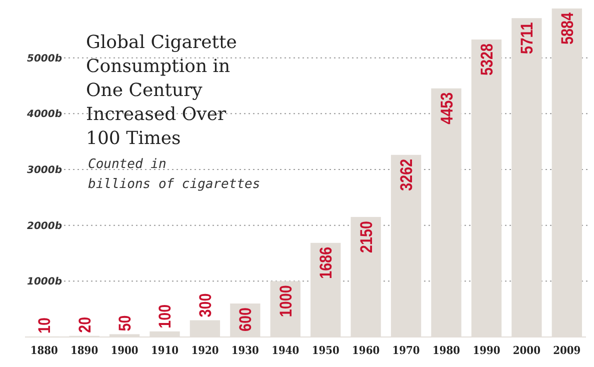 The height and width of the screenshot is (367, 594). I want to click on text: Counted in billions of cigarettes, so click(174, 174).